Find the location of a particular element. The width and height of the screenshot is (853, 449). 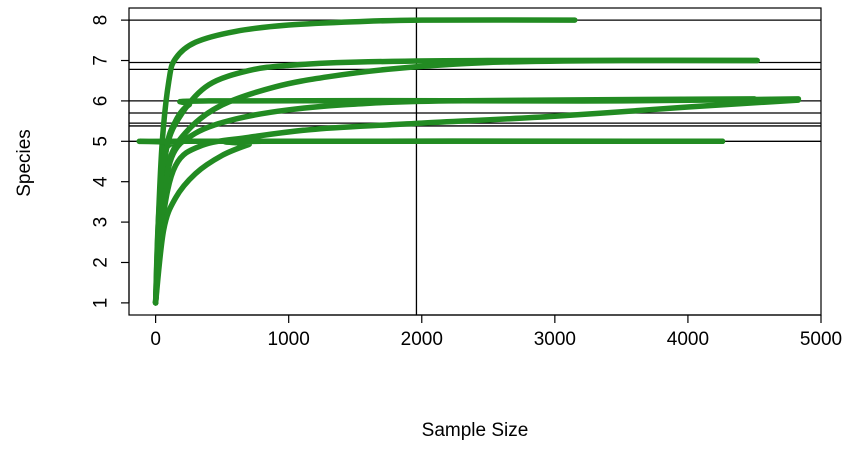

y-tick-label-3: 3 is located at coordinates (100, 222).